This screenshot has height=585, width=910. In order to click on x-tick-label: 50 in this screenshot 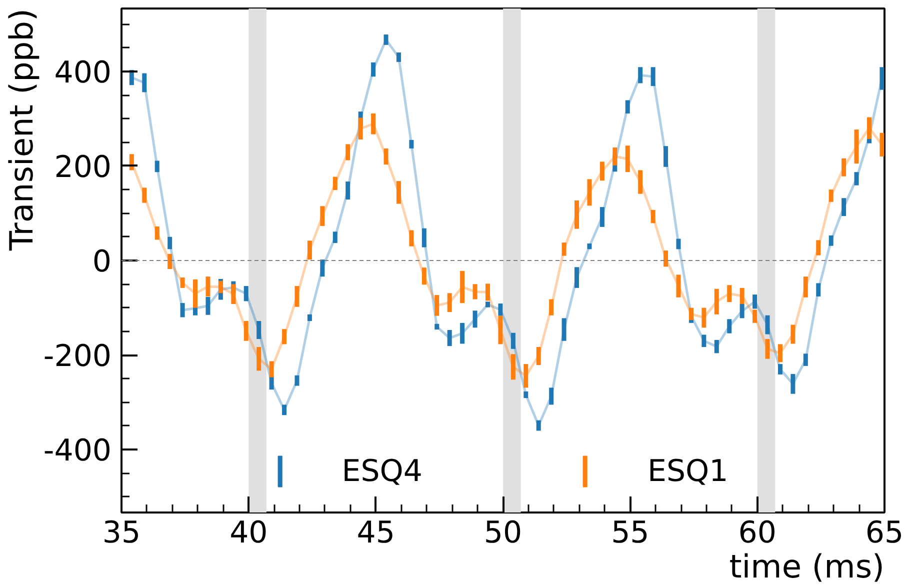, I will do `click(503, 533)`.